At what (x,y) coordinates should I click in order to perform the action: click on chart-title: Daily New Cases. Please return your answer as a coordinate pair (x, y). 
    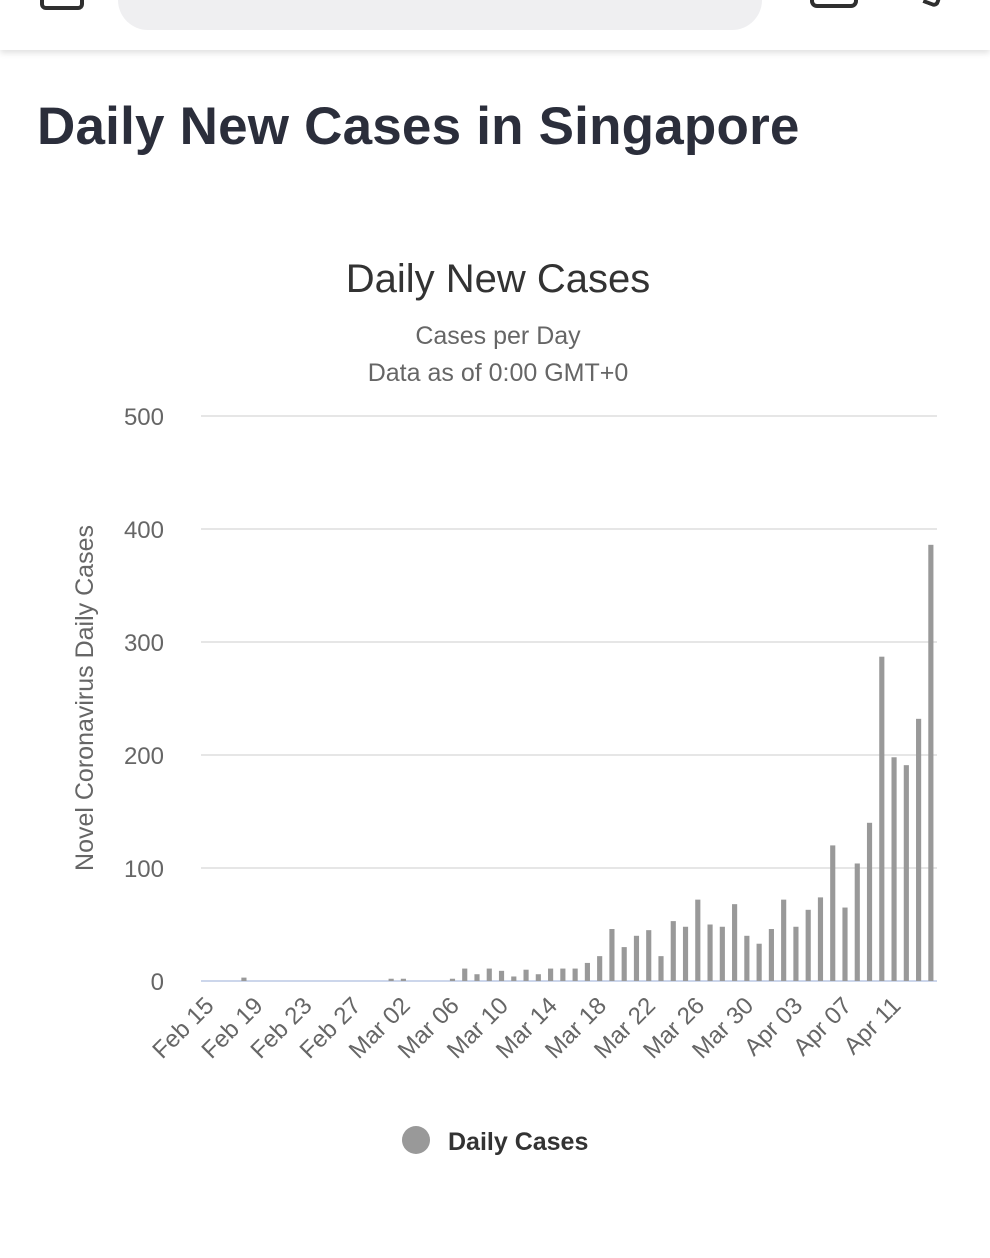
    Looking at the image, I should click on (498, 279).